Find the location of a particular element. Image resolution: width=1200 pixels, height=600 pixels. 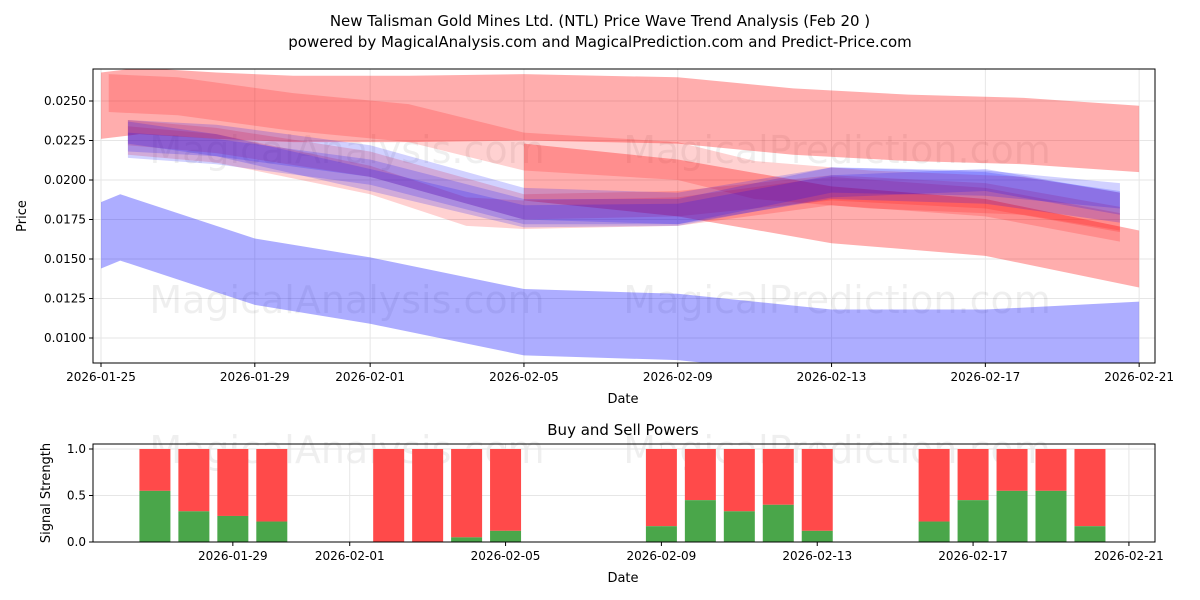

band-red-descending is located at coordinates (831, 215).